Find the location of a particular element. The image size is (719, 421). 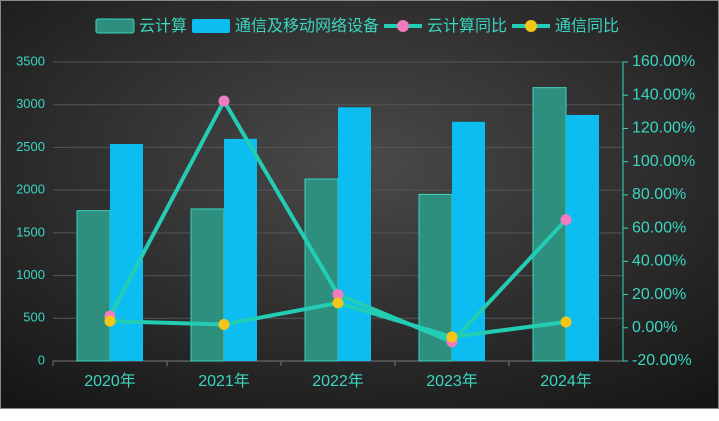

y-tick-label: 2000 is located at coordinates (30, 189).